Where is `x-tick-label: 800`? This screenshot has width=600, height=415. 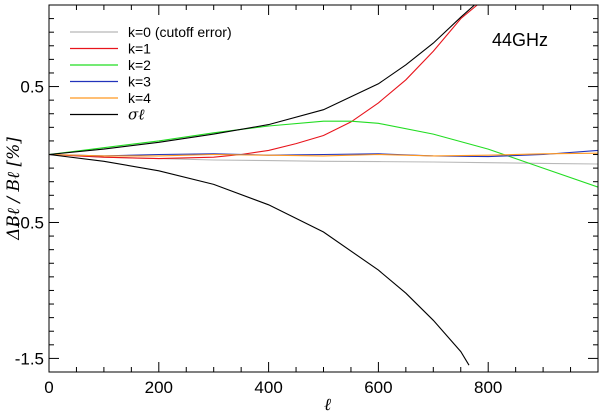
x-tick-label: 800 is located at coordinates (488, 387).